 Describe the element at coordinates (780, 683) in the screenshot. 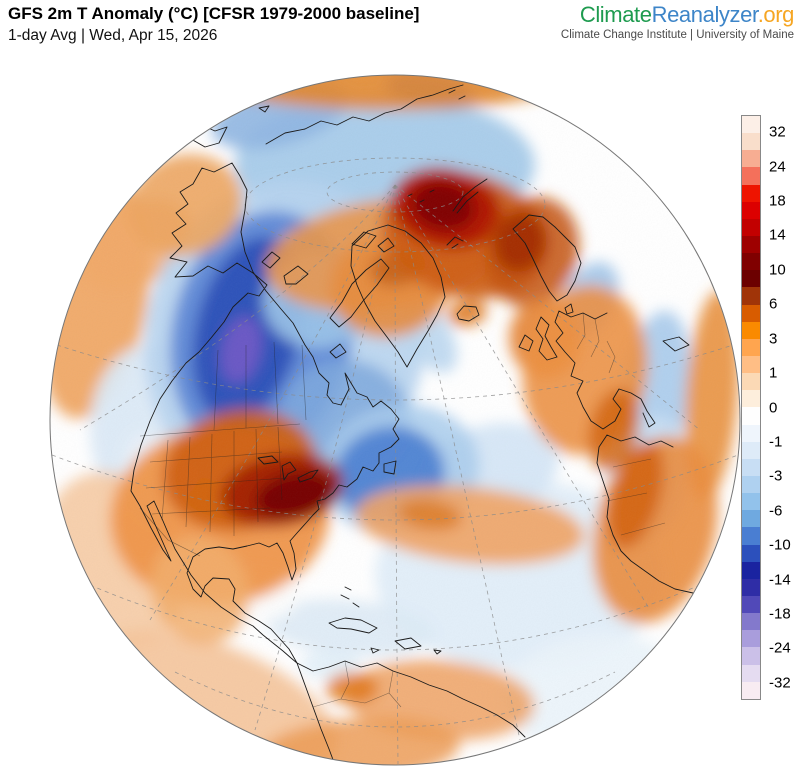

I see `colorbar-tick--32: -32` at that location.